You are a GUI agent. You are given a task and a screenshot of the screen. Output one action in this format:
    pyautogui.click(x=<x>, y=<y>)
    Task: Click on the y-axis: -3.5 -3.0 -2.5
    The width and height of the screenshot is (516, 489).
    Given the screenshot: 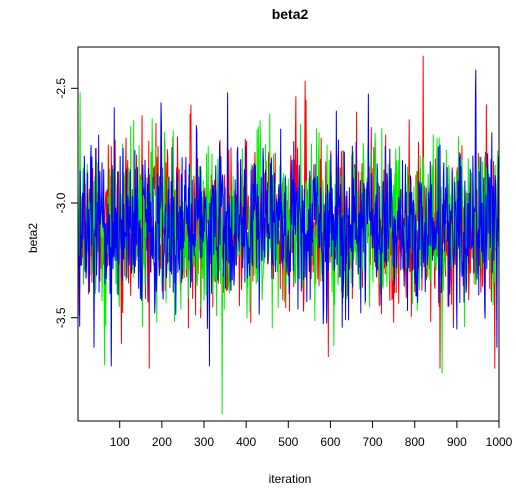 What is the action you would take?
    pyautogui.click(x=66, y=203)
    